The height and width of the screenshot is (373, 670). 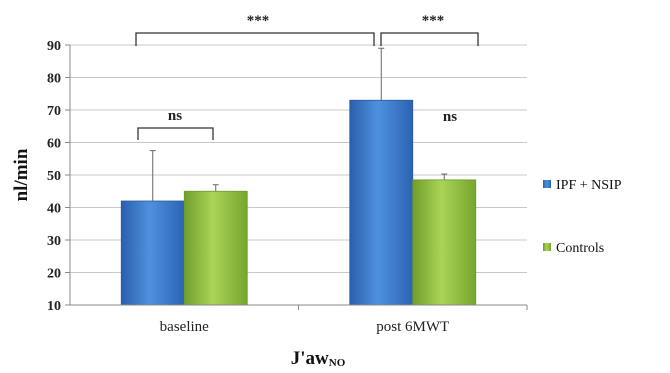 I want to click on y-axis-label: nl/min, so click(x=21, y=174).